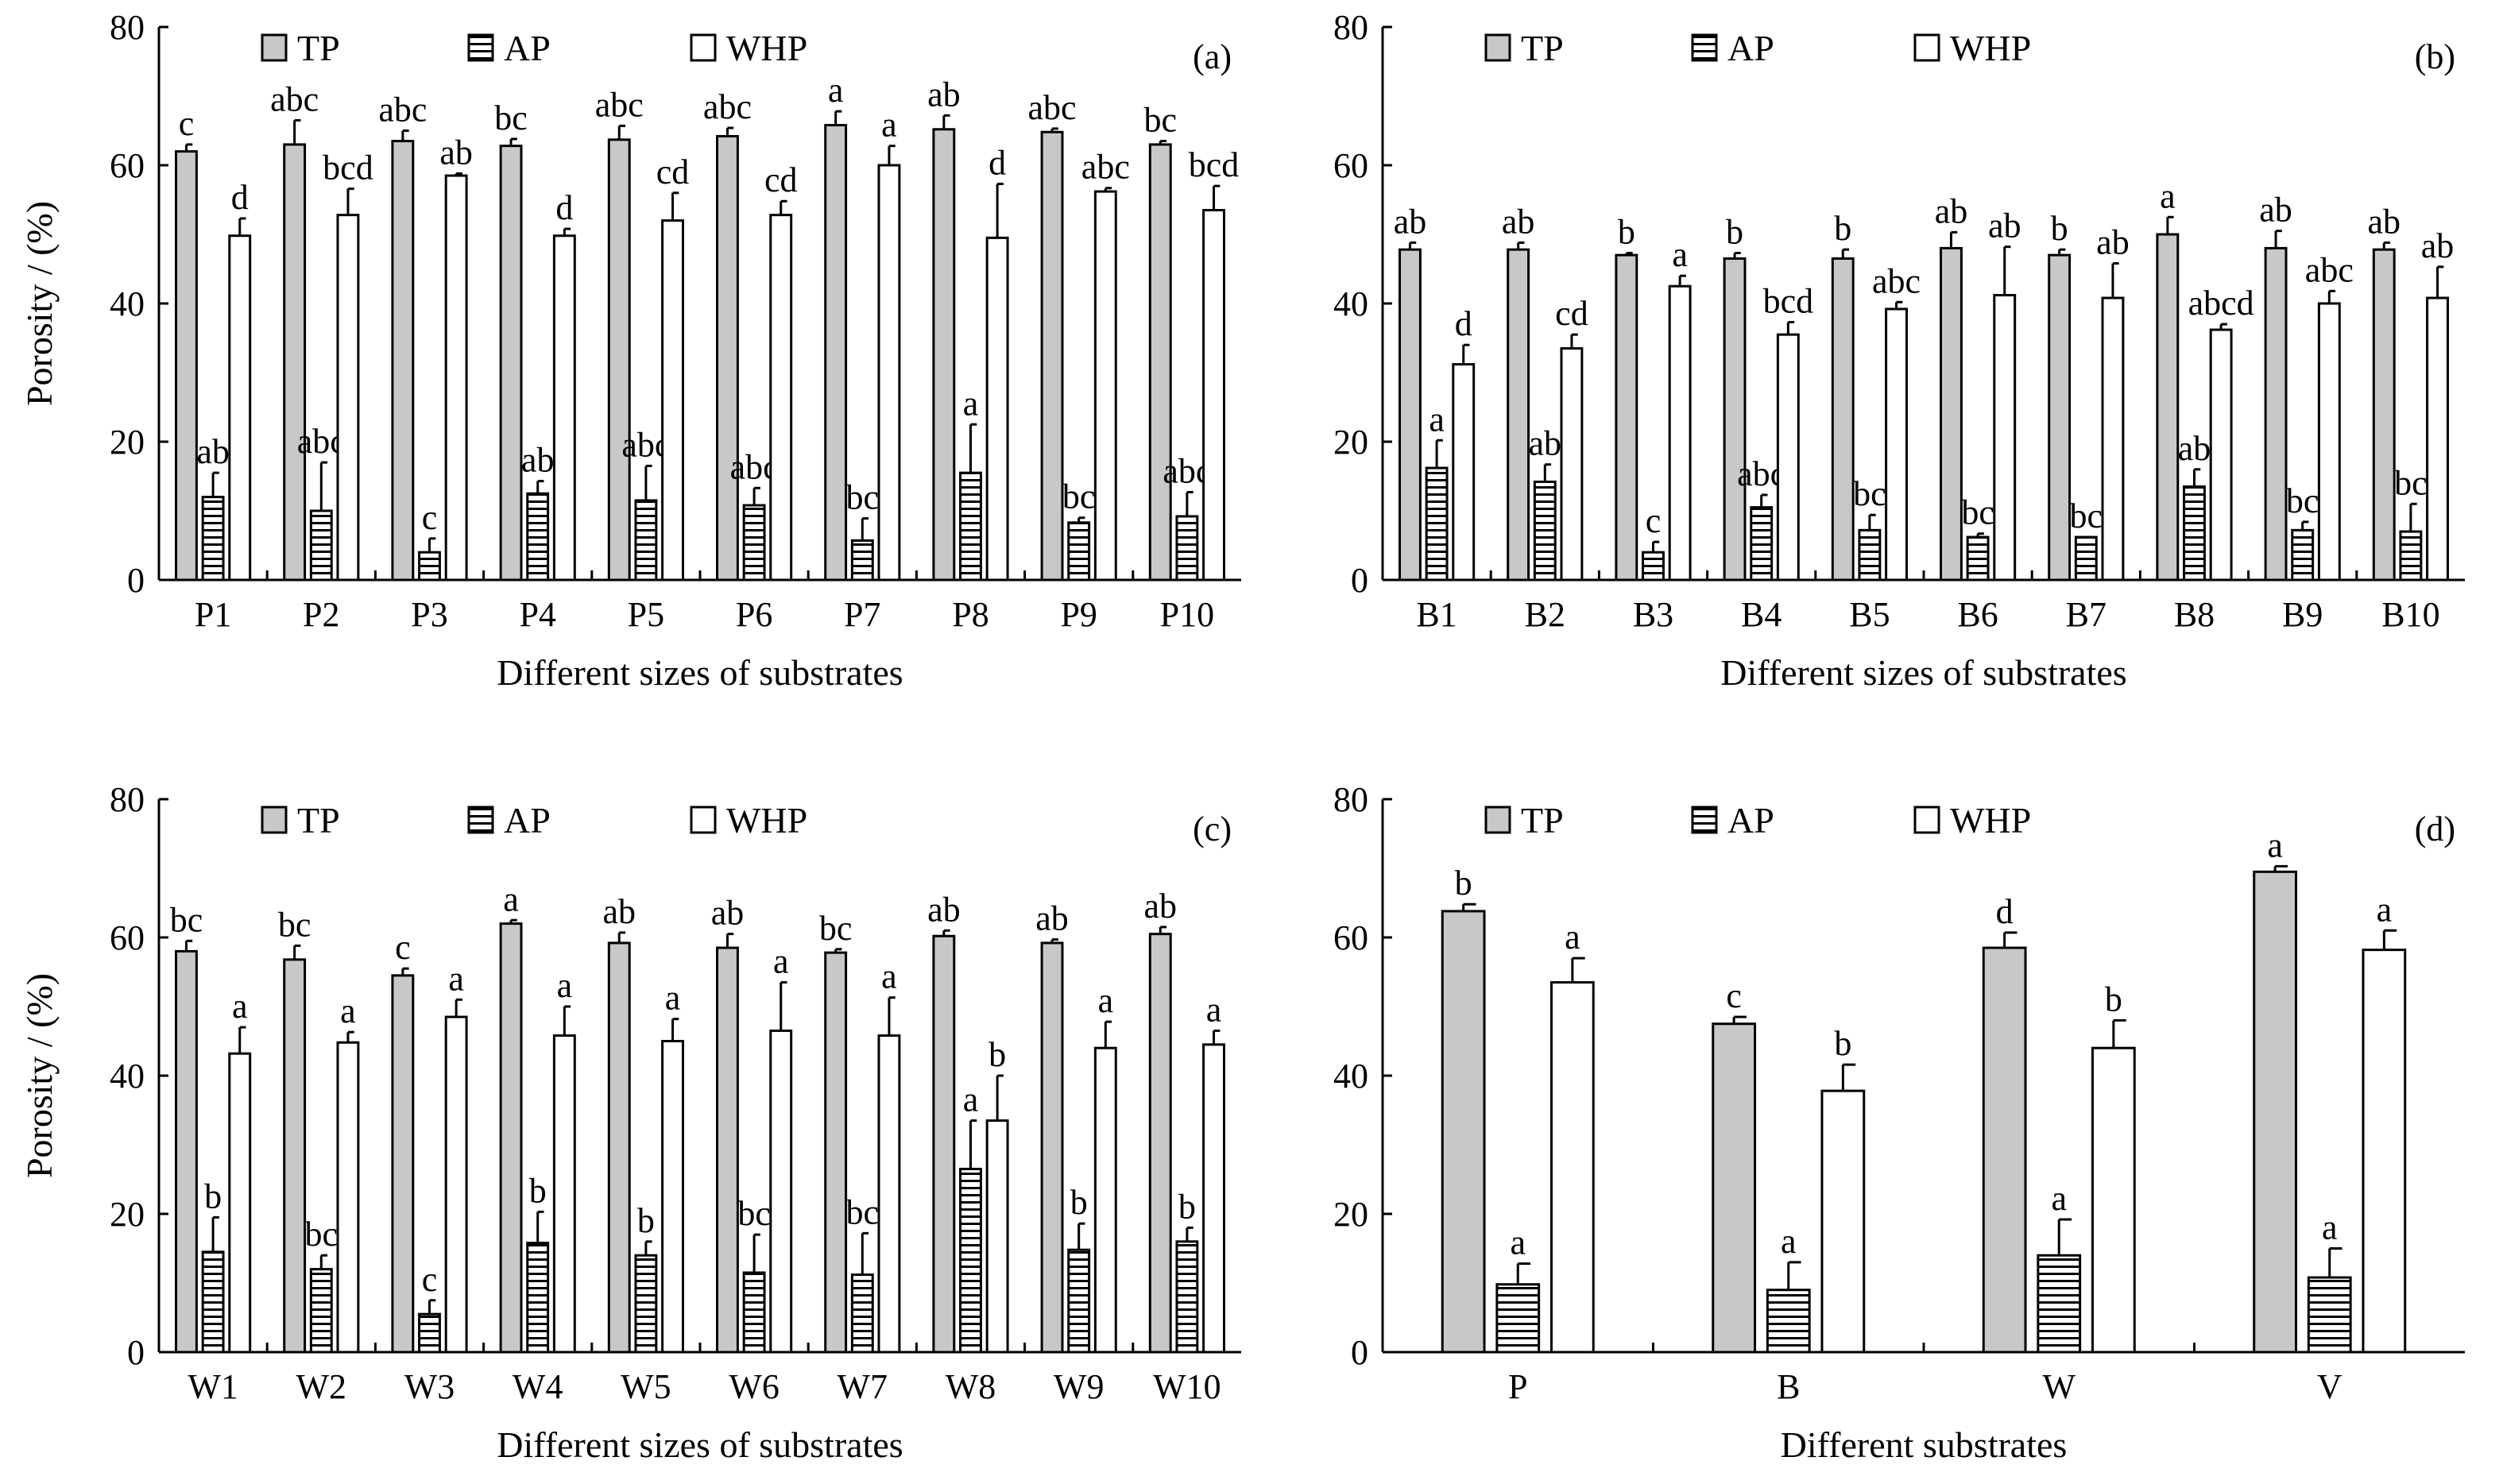 Image resolution: width=2503 pixels, height=1484 pixels. Describe the element at coordinates (2435, 829) in the screenshot. I see `panel-label: (d)` at that location.